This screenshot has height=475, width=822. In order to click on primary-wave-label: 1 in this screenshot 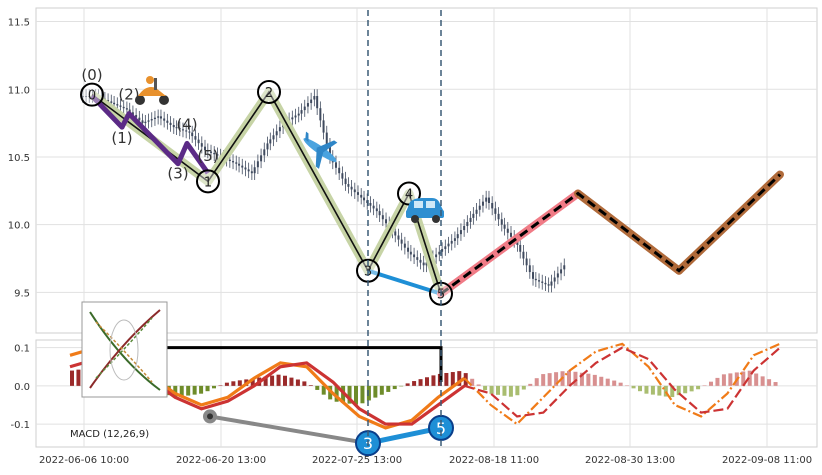, I will do `click(208, 182)`.